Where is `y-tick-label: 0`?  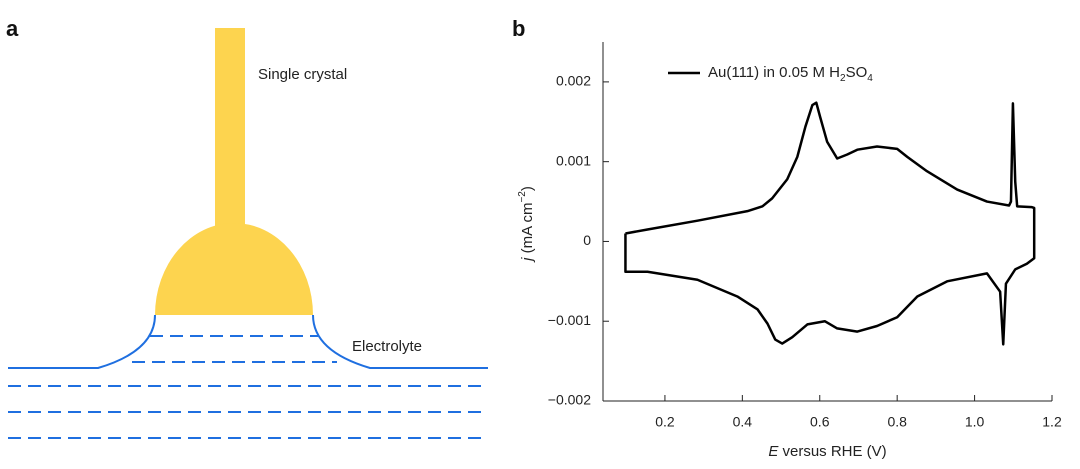 y-tick-label: 0 is located at coordinates (587, 240).